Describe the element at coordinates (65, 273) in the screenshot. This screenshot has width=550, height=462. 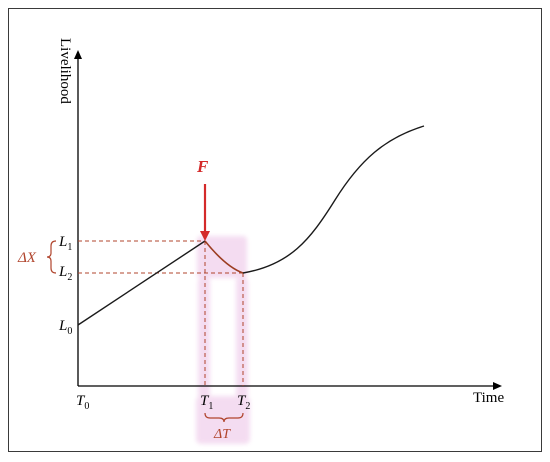
I see `l2-label: L2` at that location.